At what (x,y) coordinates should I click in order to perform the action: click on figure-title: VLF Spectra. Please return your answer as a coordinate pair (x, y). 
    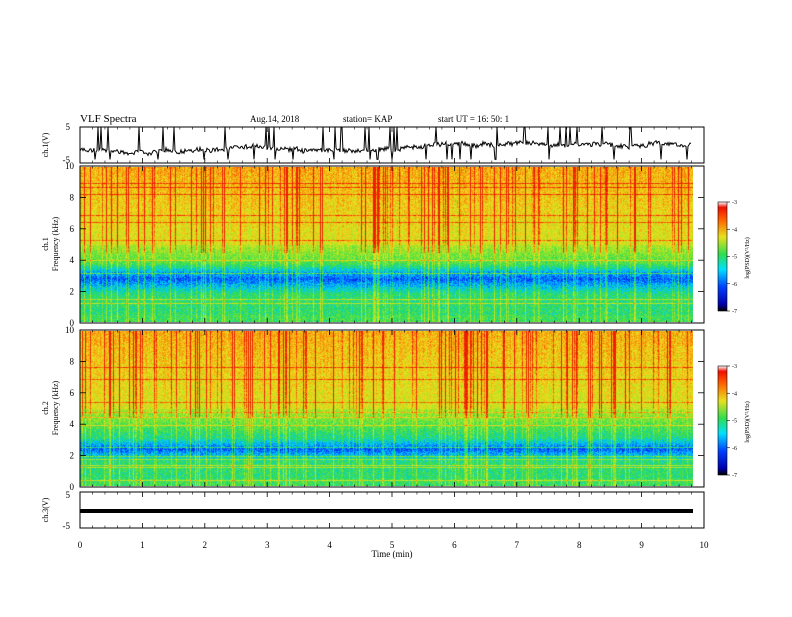
    Looking at the image, I should click on (108, 119).